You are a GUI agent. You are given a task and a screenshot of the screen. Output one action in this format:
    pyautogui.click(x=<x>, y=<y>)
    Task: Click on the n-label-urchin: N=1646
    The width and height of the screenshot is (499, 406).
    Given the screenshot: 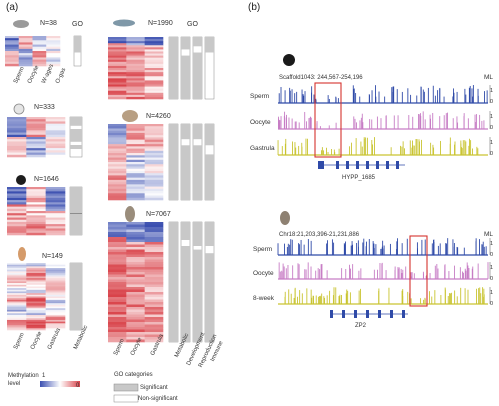 What is the action you would take?
    pyautogui.click(x=46, y=179)
    